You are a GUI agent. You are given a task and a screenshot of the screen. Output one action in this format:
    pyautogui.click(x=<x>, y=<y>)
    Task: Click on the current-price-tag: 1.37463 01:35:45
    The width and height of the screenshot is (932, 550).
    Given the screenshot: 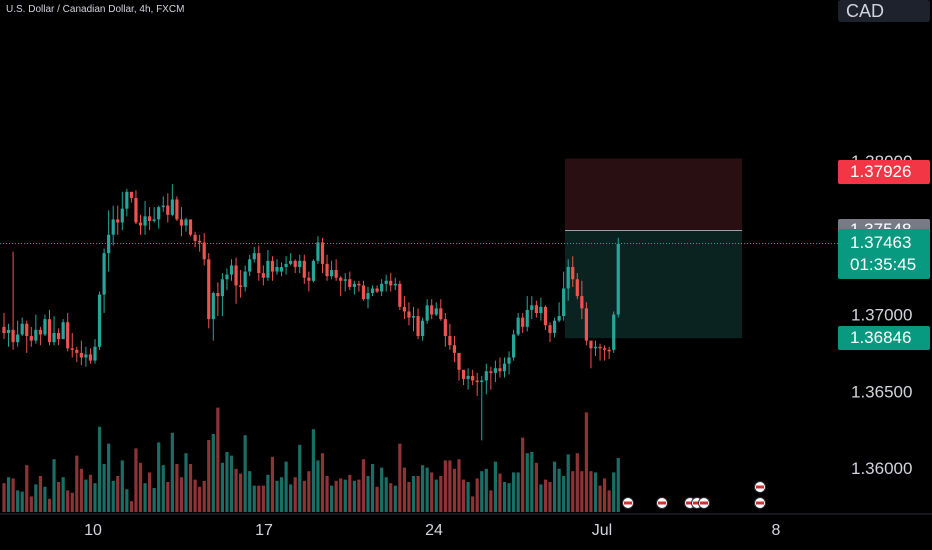 What is the action you would take?
    pyautogui.click(x=884, y=254)
    